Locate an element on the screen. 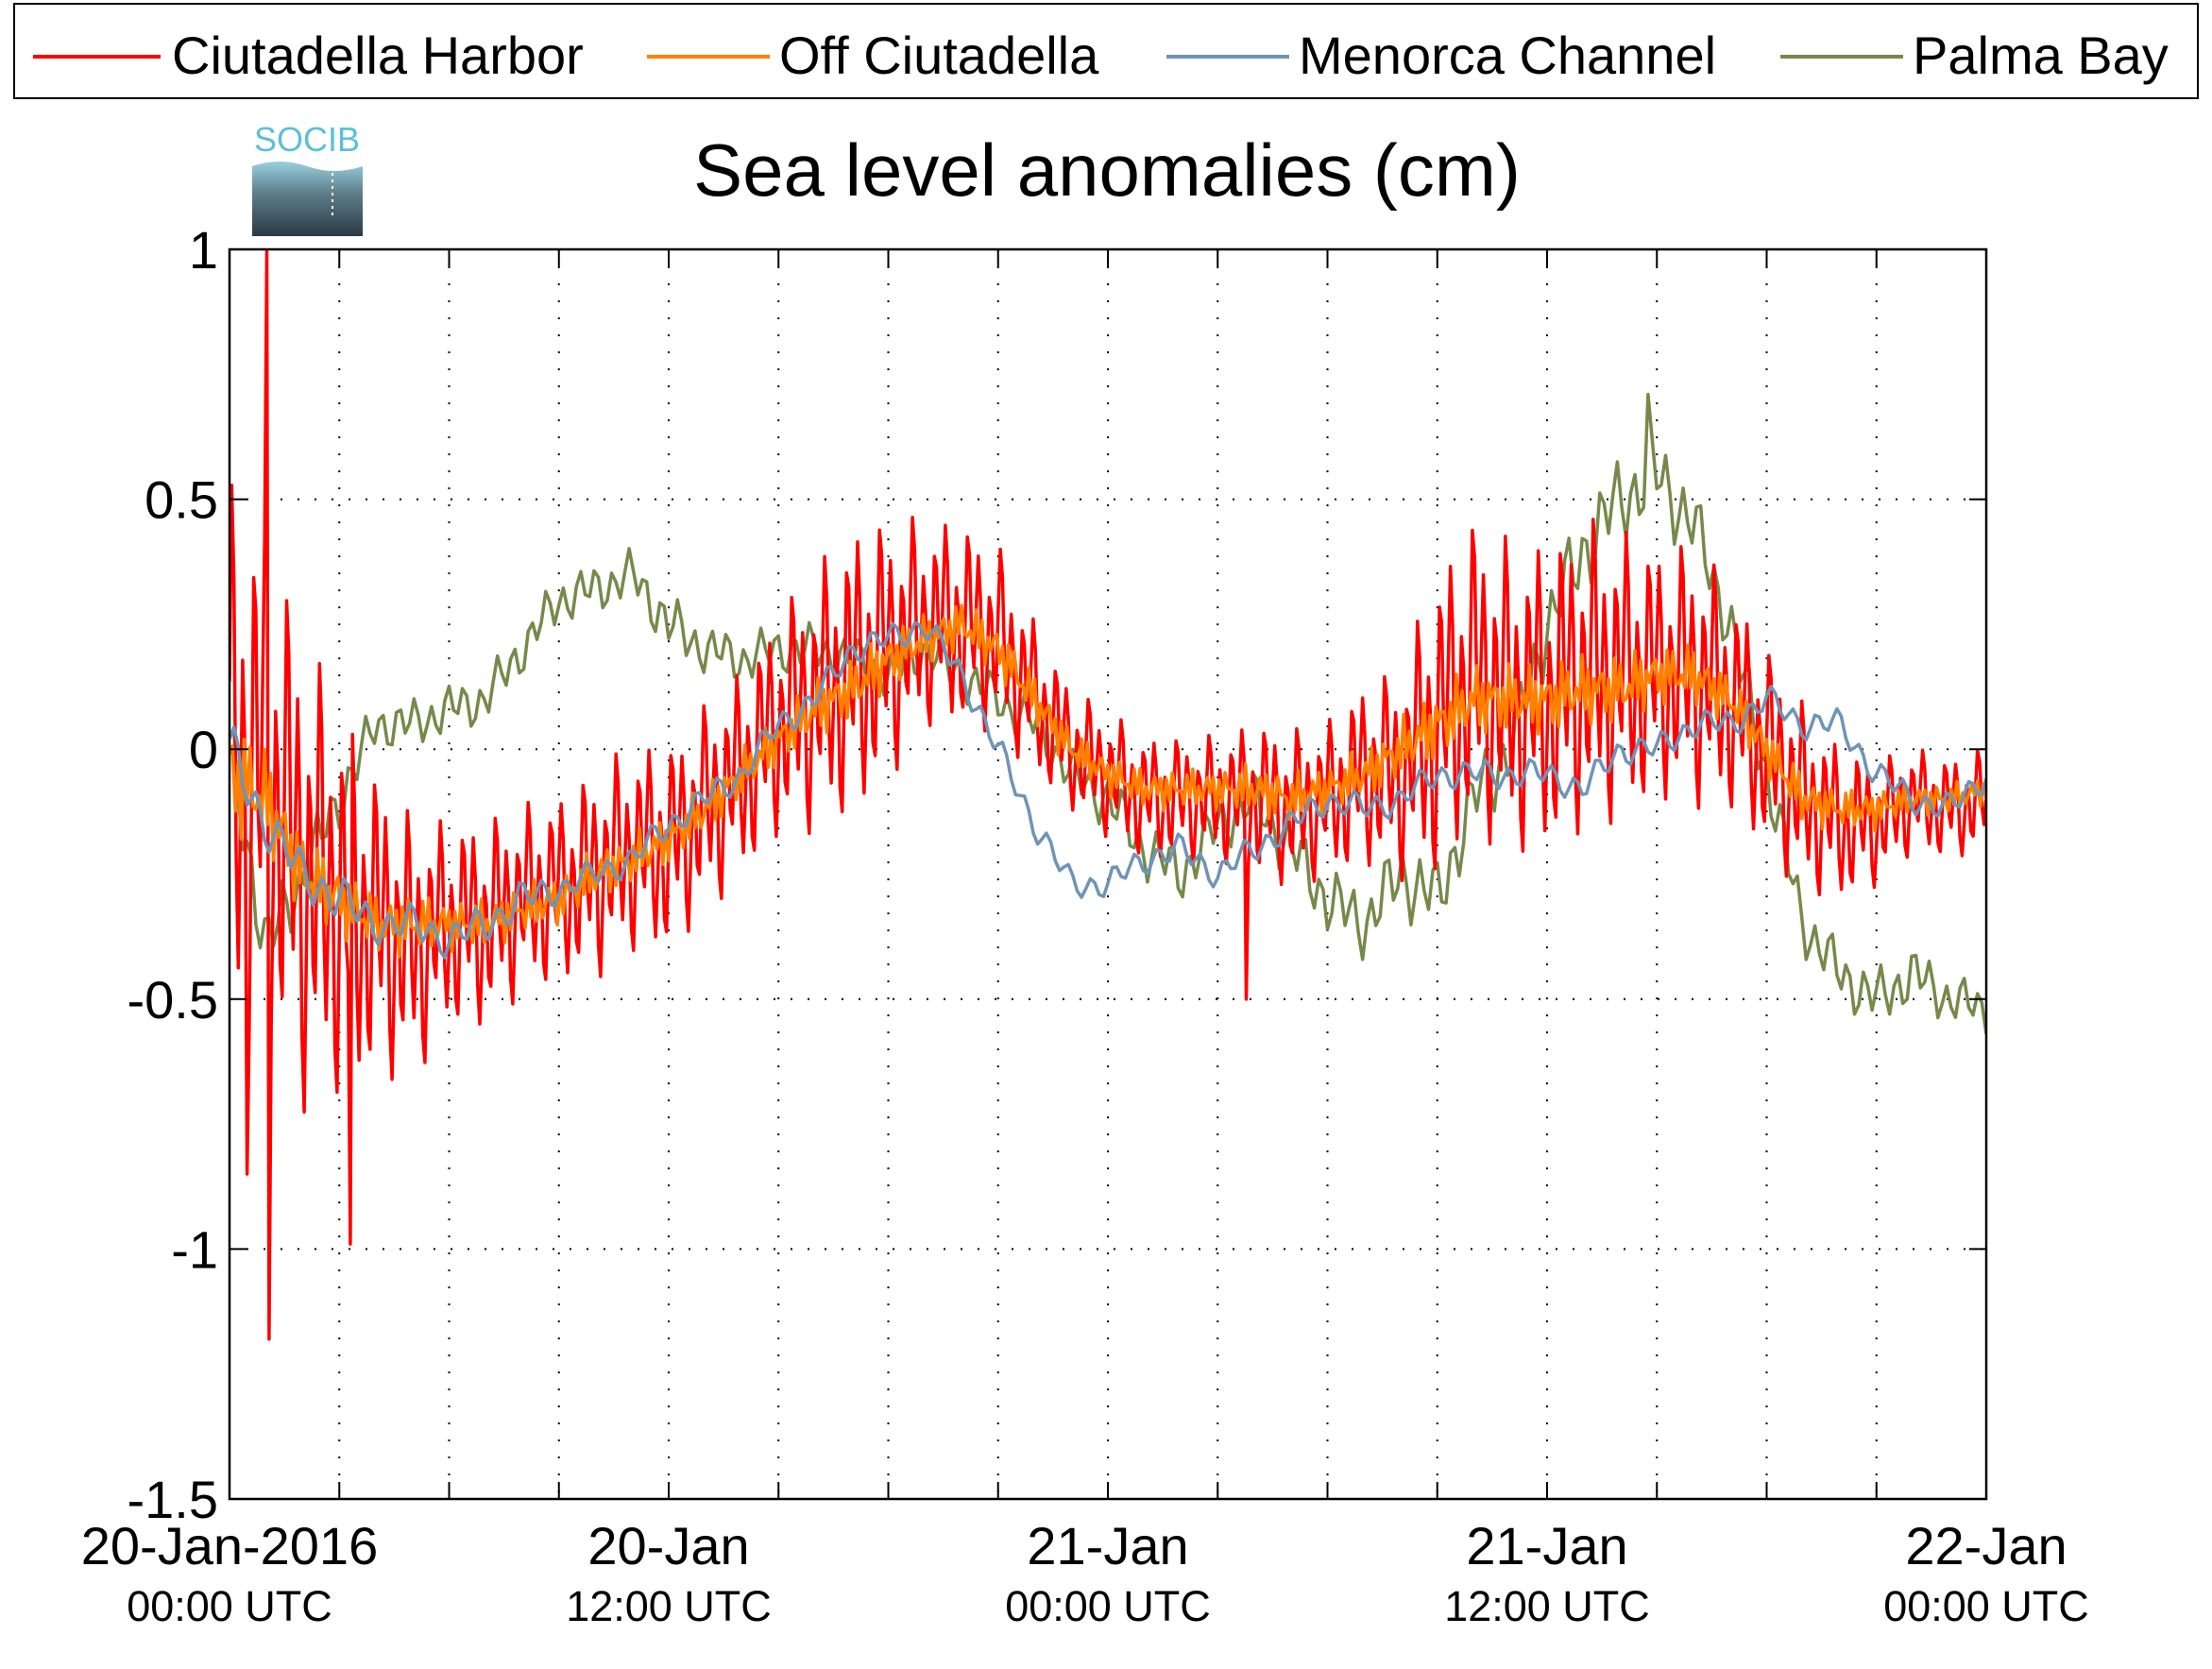  y-tick-label: 0.5 is located at coordinates (181, 500).